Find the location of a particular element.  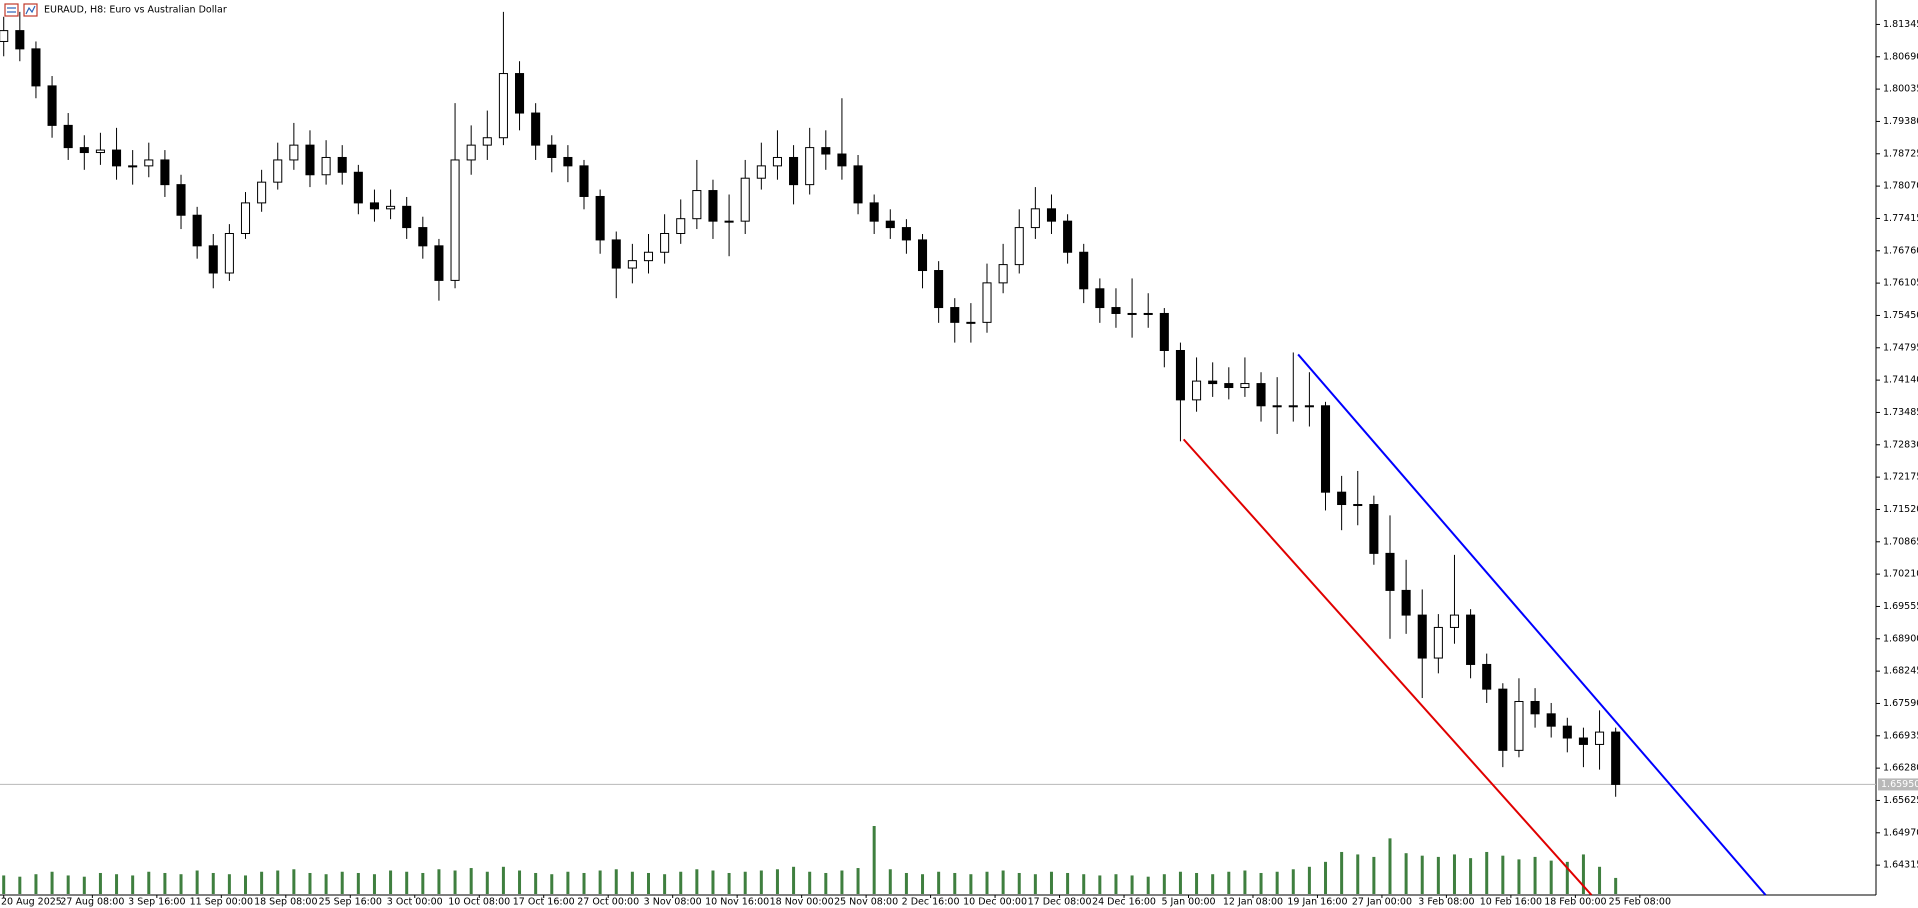

x-tick-label: 25 Sep 16:00 is located at coordinates (350, 902).